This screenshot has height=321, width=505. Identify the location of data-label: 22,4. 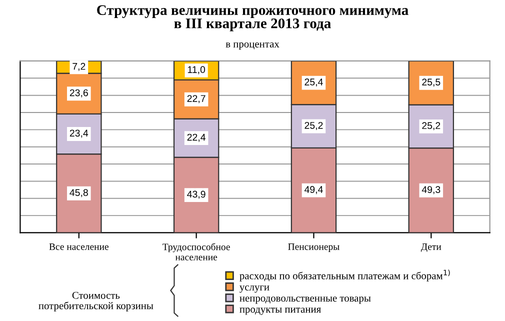
(196, 138).